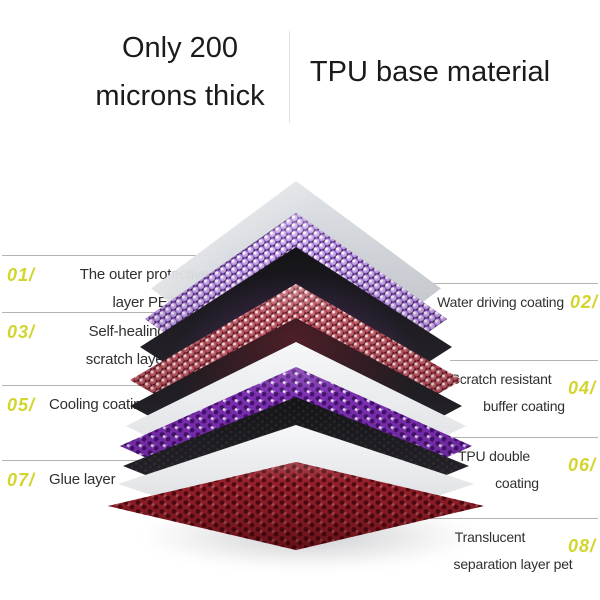 Image resolution: width=600 pixels, height=600 pixels. Describe the element at coordinates (149, 480) in the screenshot. I see `label-07-text: Glue layer` at that location.